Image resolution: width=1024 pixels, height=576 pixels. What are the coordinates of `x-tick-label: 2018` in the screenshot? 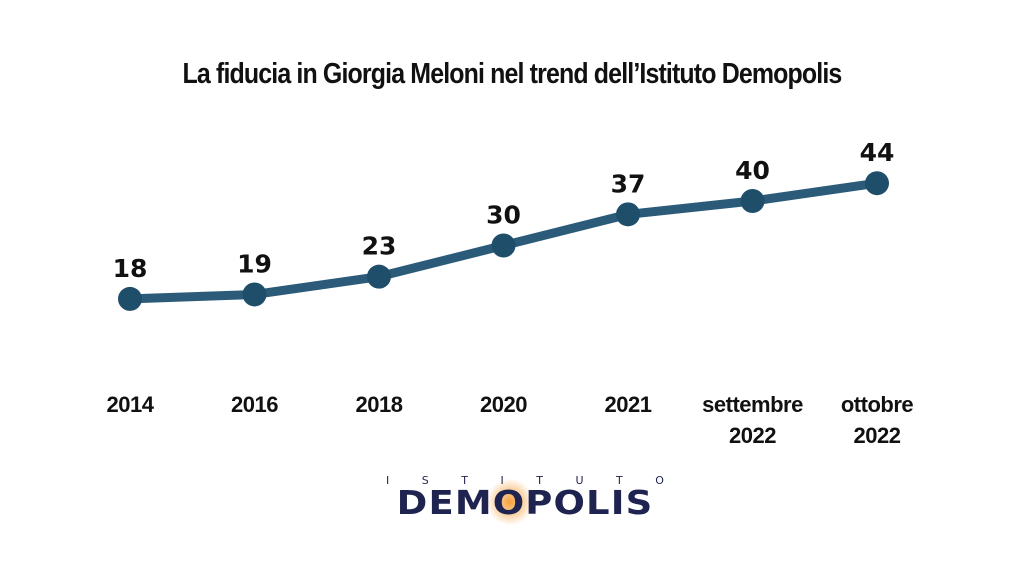 It's located at (379, 404).